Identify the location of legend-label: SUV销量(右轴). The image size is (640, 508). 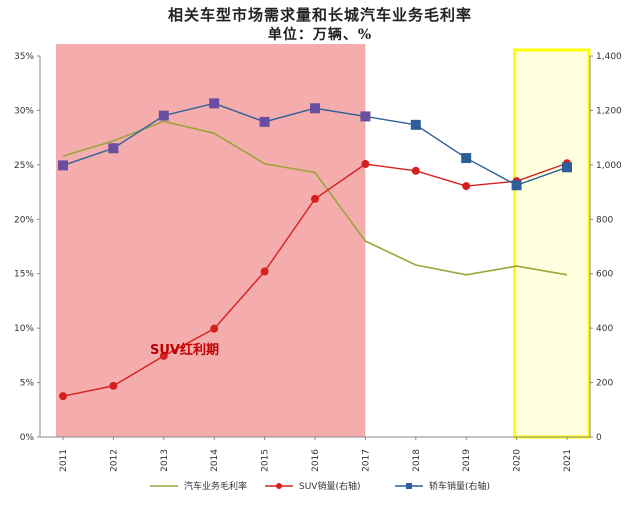
(329, 486).